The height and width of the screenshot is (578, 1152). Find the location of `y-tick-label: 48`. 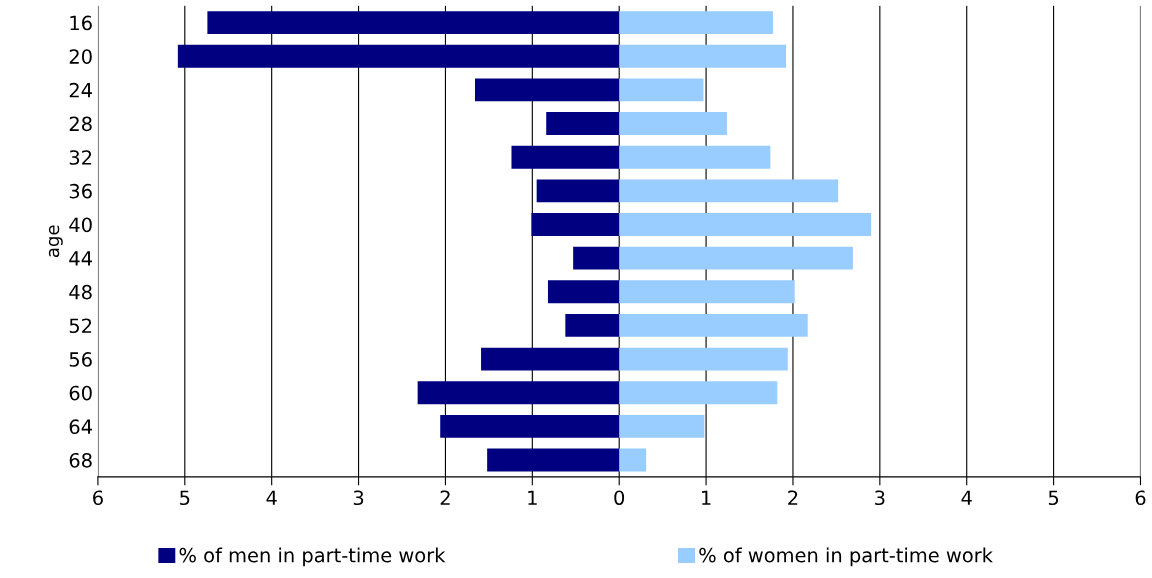

y-tick-label: 48 is located at coordinates (80, 292).